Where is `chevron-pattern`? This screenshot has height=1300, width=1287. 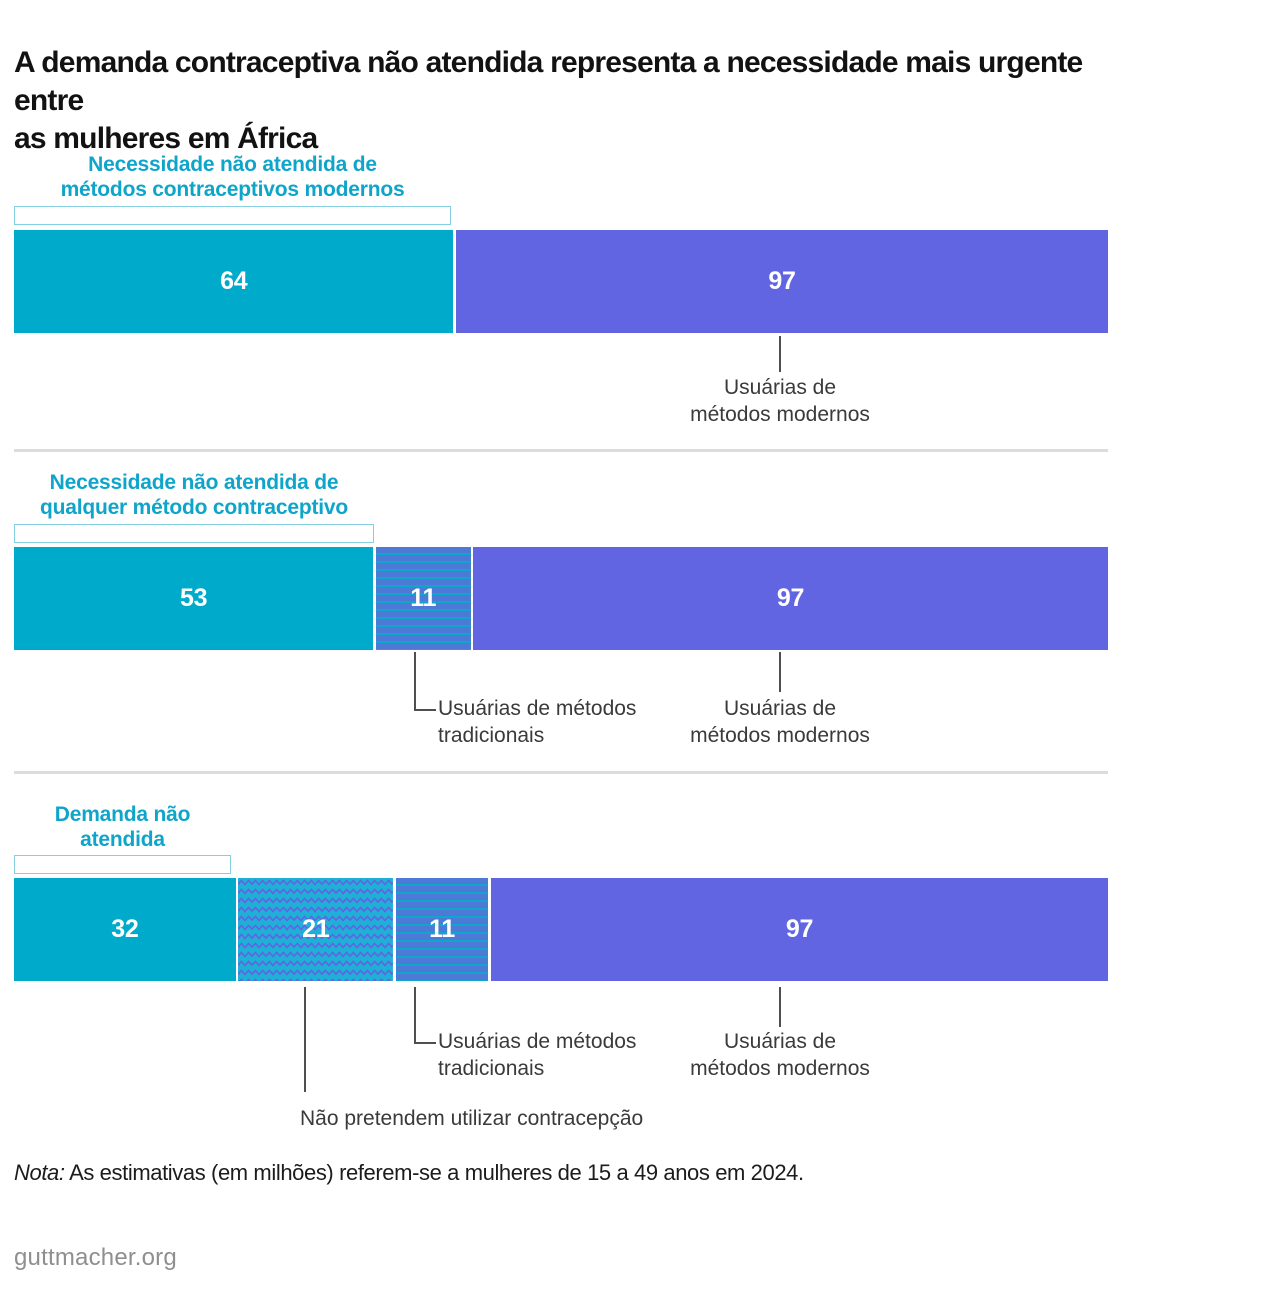
chevron-pattern is located at coordinates (316, 929).